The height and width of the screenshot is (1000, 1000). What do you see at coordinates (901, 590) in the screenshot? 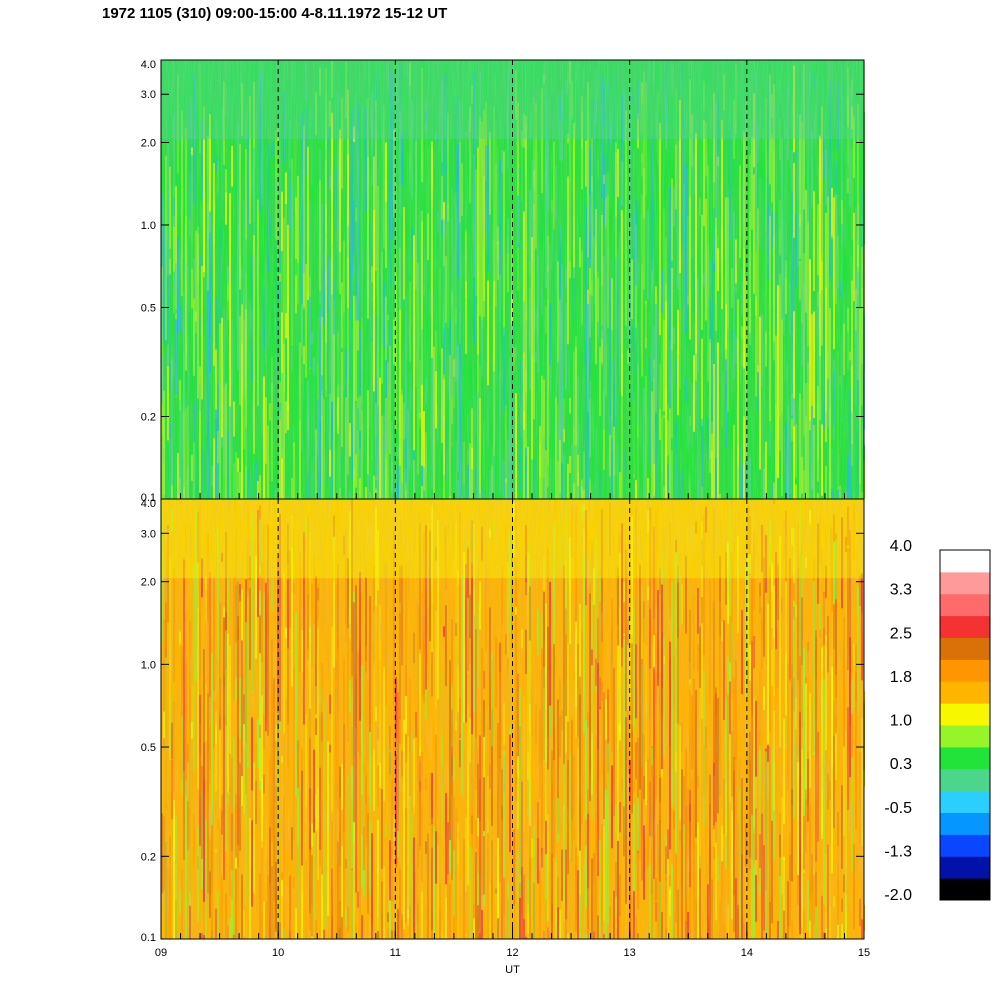
I see `colorbar-label: 3.3` at bounding box center [901, 590].